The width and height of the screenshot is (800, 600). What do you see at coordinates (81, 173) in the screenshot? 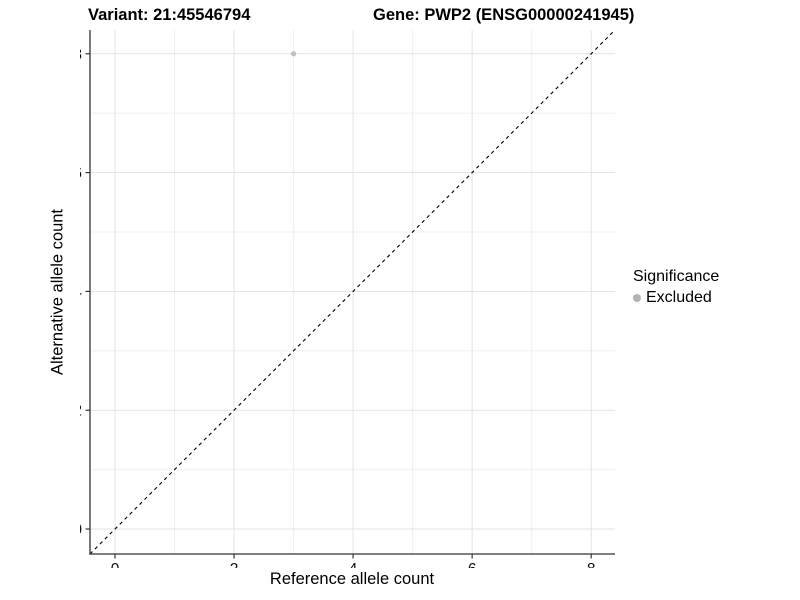
I see `y-tick-label: 6` at bounding box center [81, 173].